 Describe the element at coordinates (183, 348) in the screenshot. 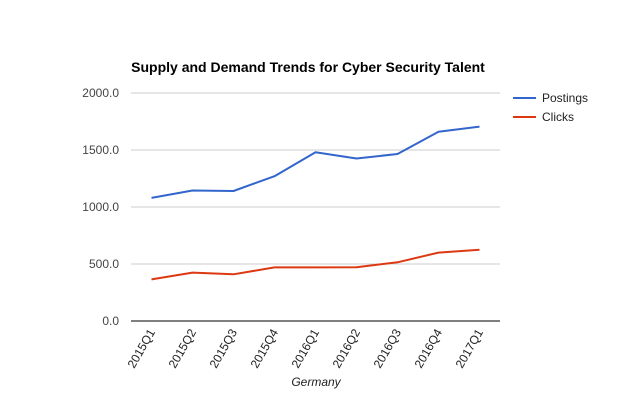

I see `x-tick-label: 2015Q2` at that location.